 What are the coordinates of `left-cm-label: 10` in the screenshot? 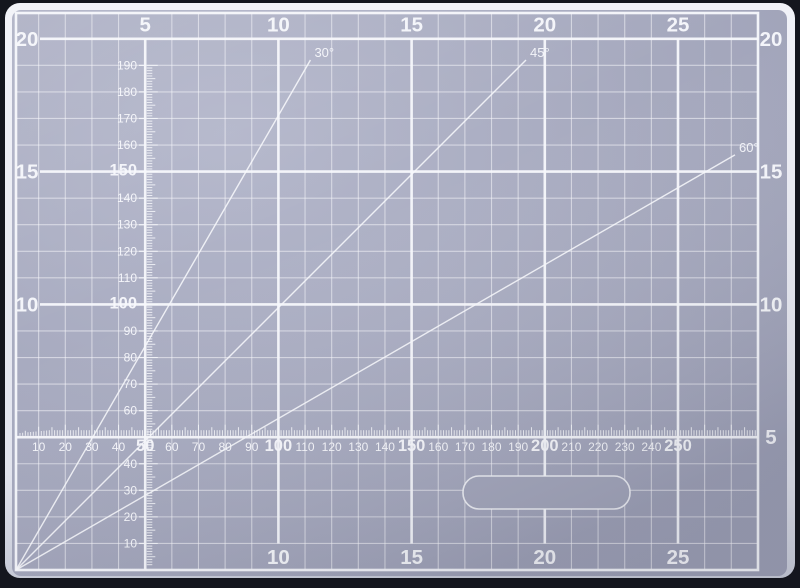 It's located at (27, 304).